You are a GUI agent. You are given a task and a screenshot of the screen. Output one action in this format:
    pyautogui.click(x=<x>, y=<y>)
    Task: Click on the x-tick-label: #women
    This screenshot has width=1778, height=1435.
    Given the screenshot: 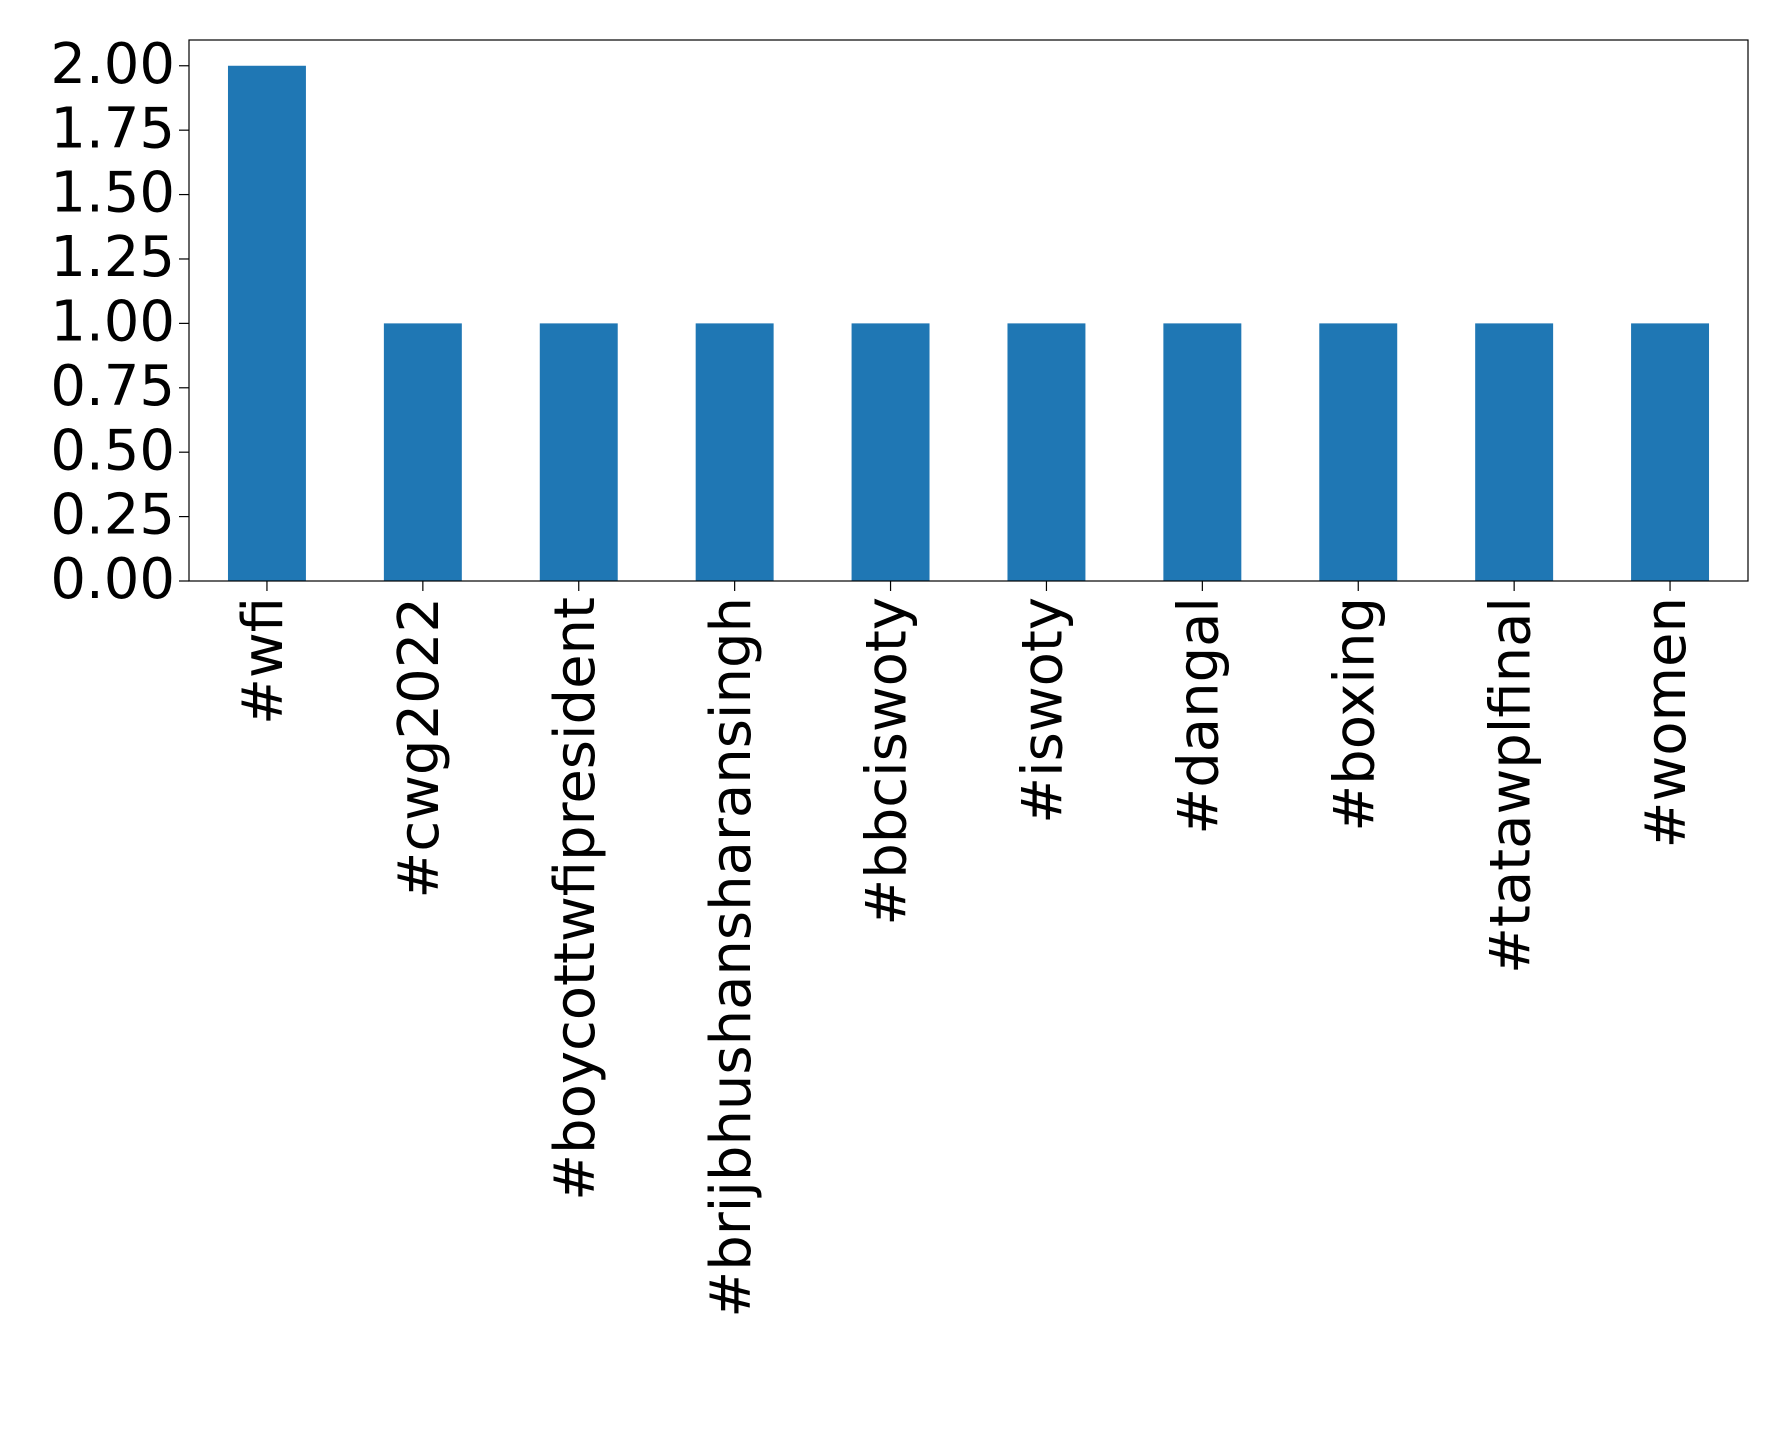 What is the action you would take?
    pyautogui.click(x=1666, y=722)
    